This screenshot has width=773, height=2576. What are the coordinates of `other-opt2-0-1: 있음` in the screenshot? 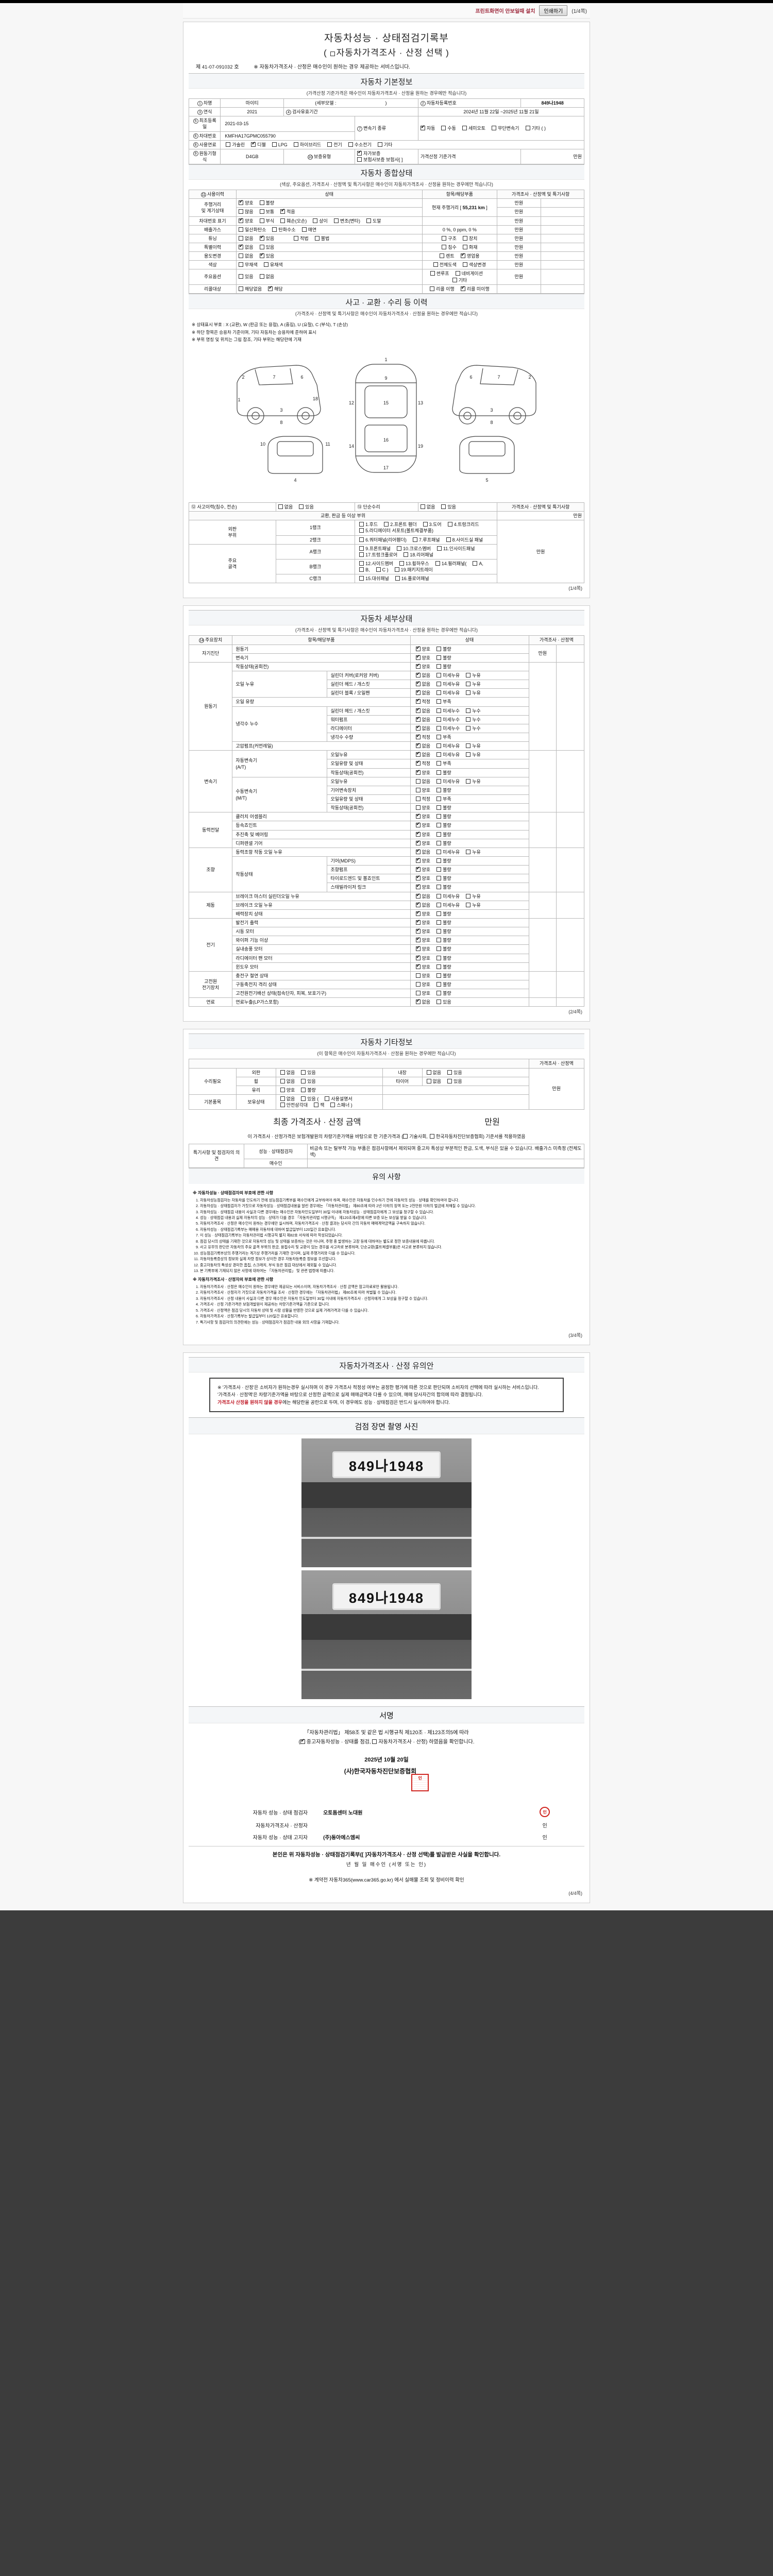 It's located at (455, 1073).